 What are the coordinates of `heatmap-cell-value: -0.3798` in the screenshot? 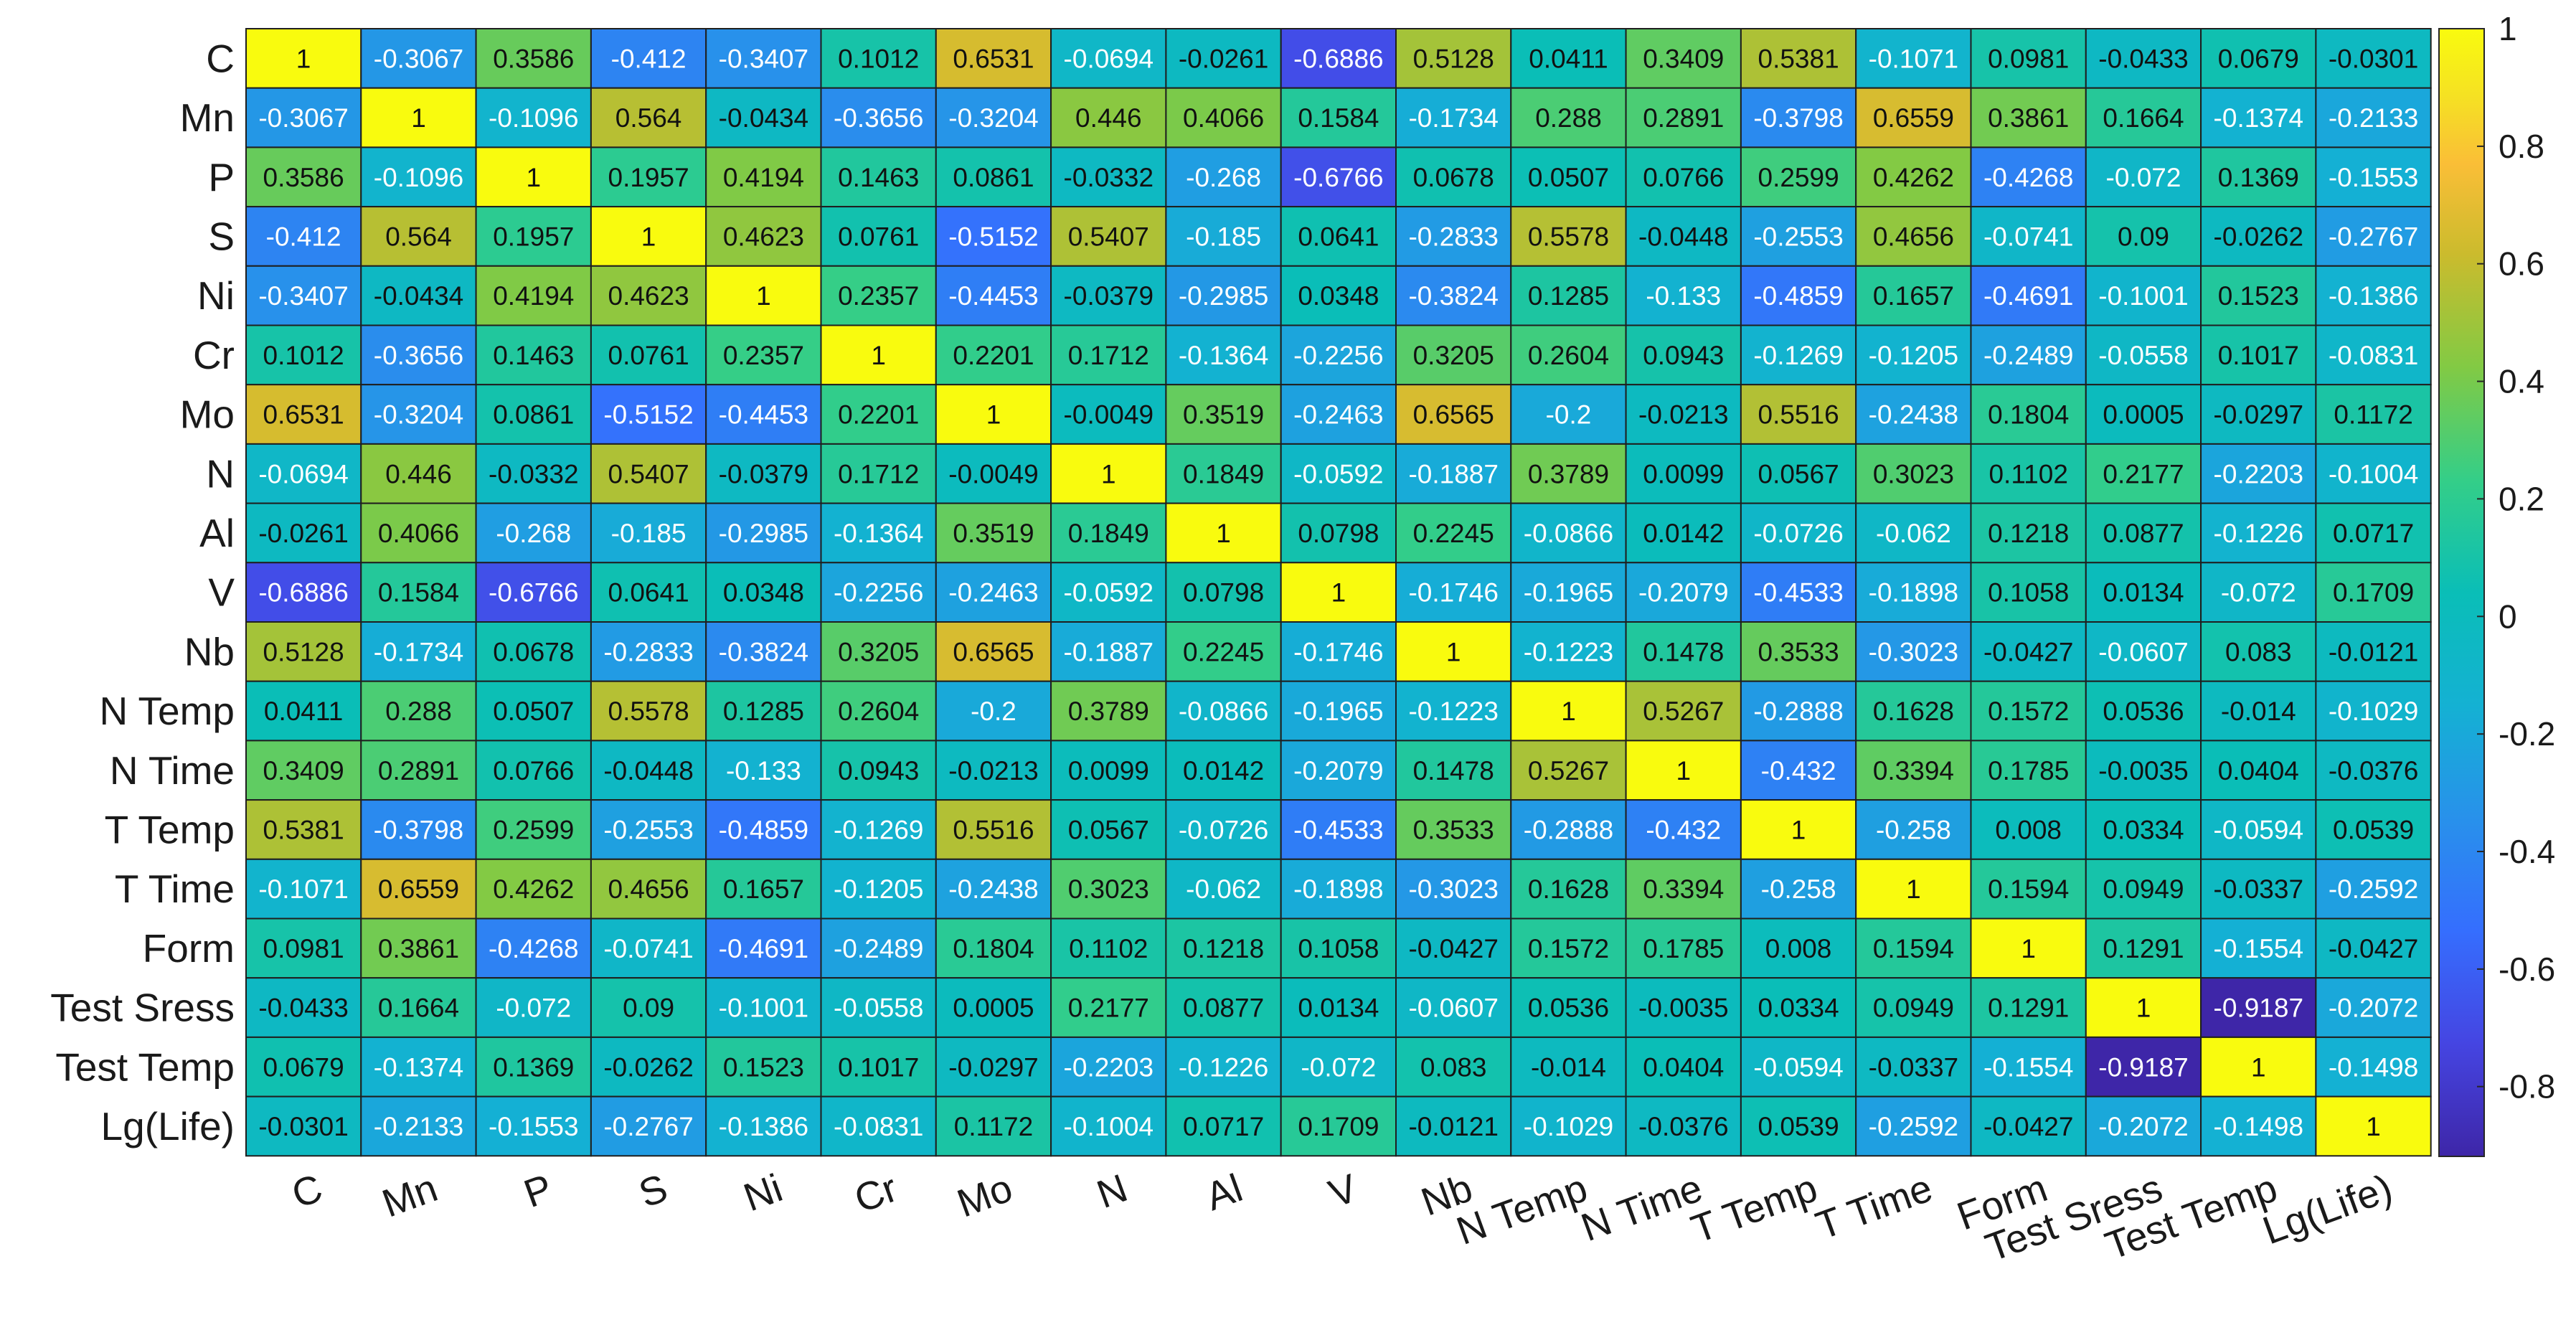 It's located at (1798, 118).